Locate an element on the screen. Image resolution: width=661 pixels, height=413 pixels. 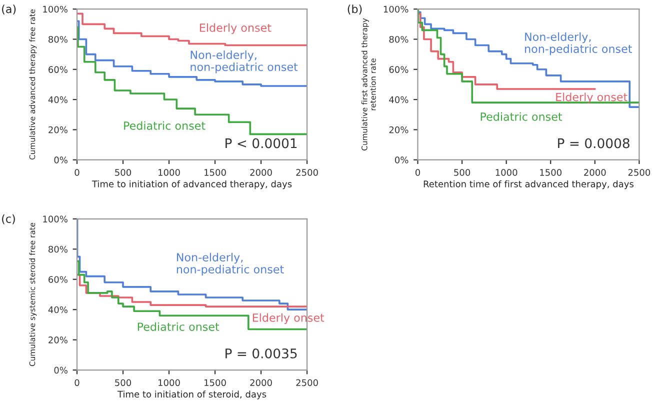
chart-title: (a) is located at coordinates (9, 9).